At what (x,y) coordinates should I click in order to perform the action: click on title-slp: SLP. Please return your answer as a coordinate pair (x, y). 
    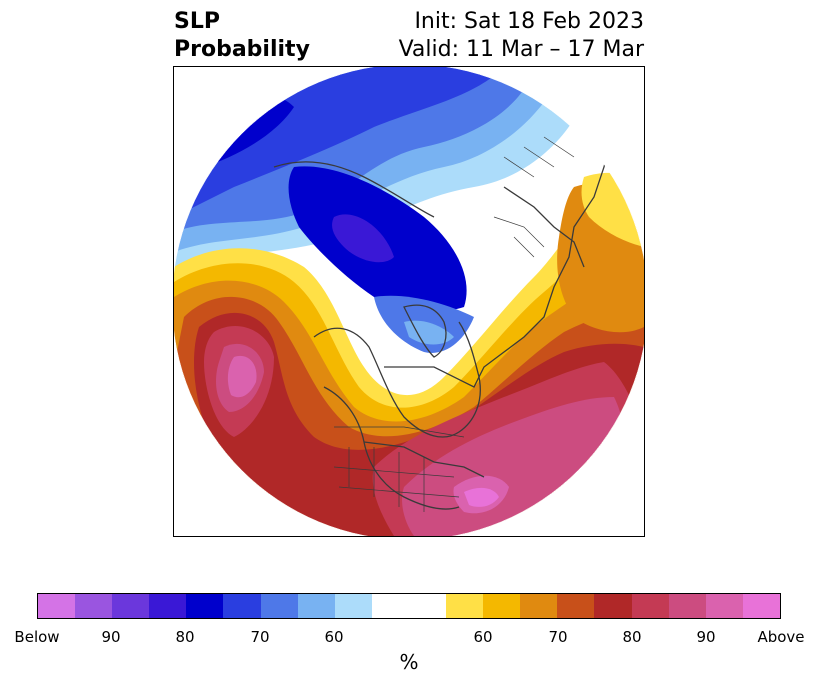
    Looking at the image, I should click on (197, 21).